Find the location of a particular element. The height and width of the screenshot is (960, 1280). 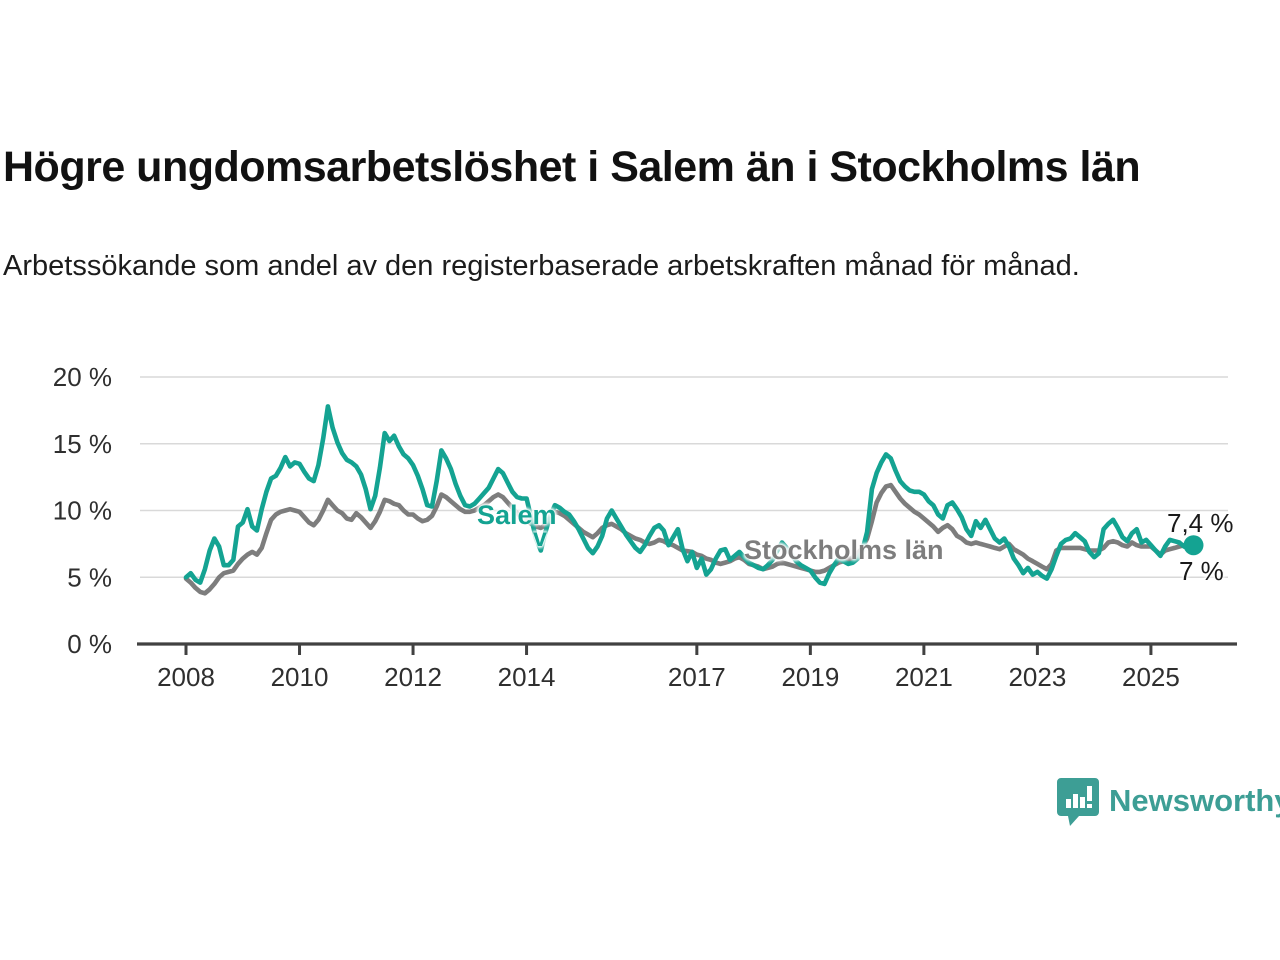

end-value-stockholms-lan: 7 % is located at coordinates (1201, 571).